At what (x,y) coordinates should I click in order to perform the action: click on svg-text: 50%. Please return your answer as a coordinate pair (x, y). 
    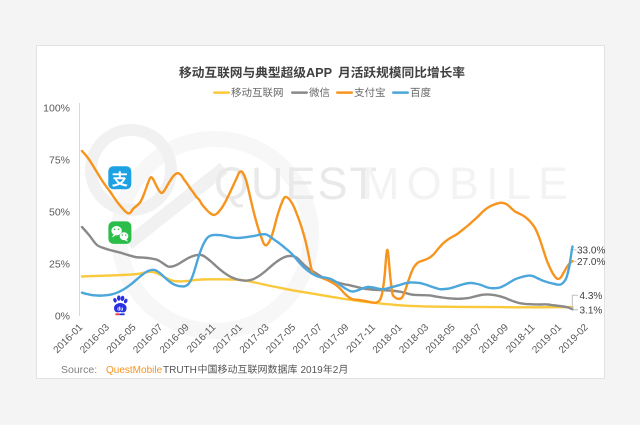
    Looking at the image, I should click on (59, 213).